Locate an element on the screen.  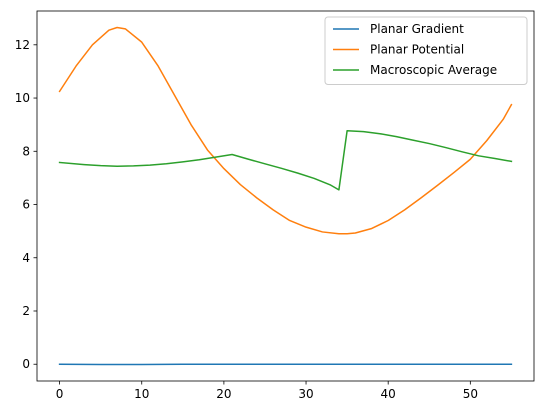
legend-label-3: Macroscopic Average is located at coordinates (433, 70).